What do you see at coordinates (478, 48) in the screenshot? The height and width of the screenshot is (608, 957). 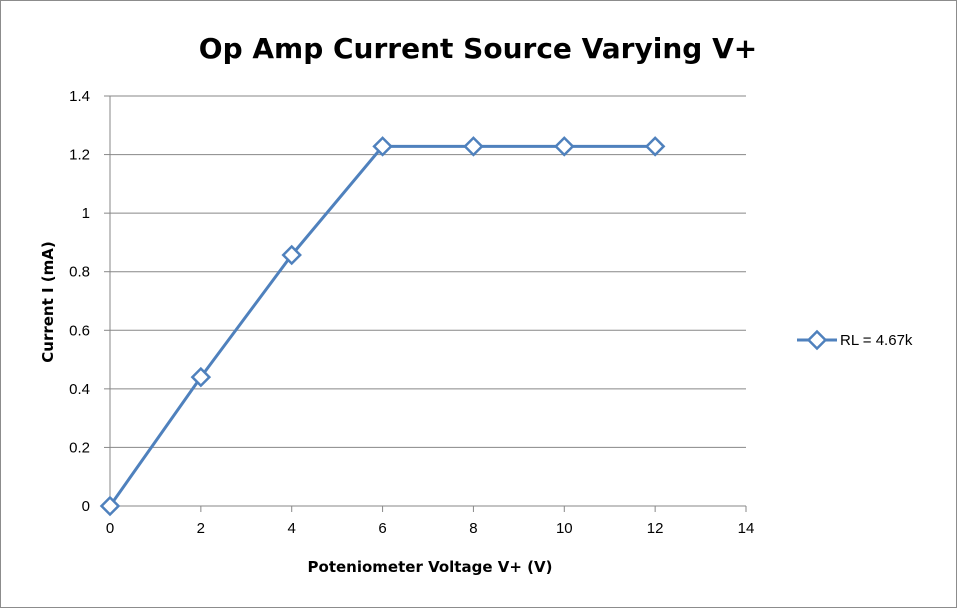 I see `chart-title: Op Amp Current Source Varying V+` at bounding box center [478, 48].